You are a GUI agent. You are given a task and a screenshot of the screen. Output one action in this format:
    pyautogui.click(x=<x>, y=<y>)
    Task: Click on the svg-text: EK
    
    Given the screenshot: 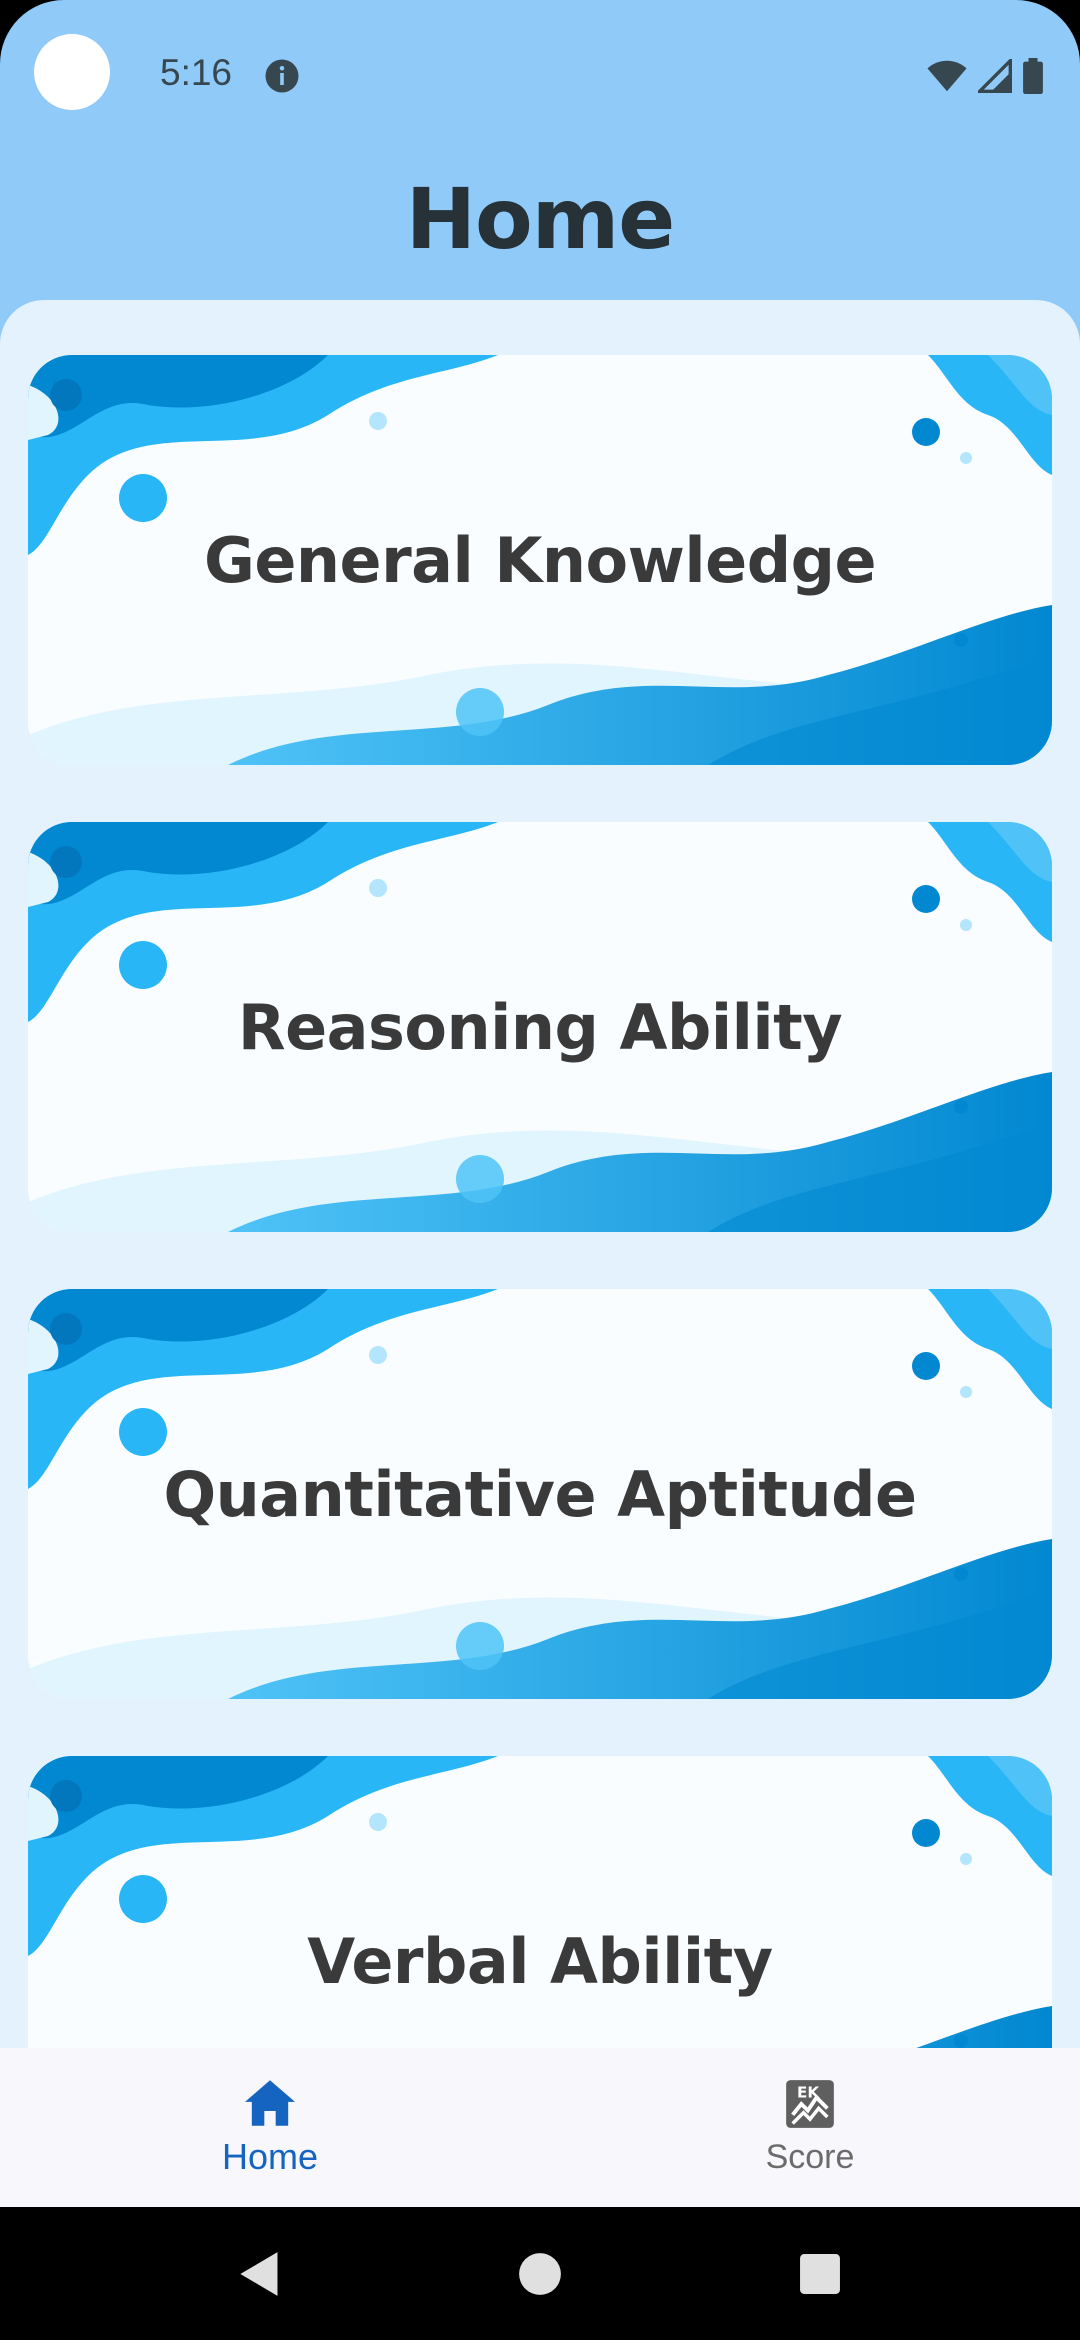 What is the action you would take?
    pyautogui.click(x=808, y=2093)
    